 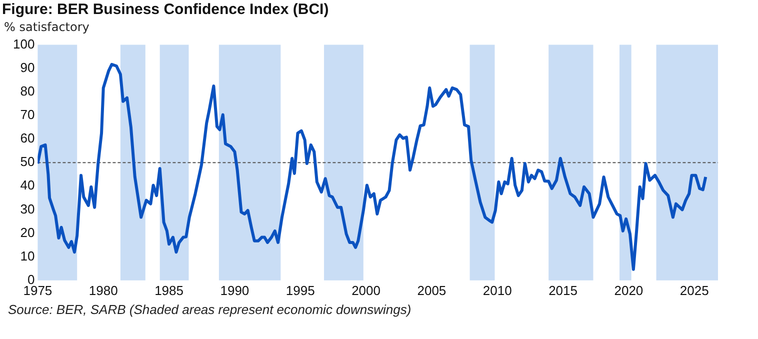 What do you see at coordinates (366, 290) in the screenshot?
I see `x-tick-label: 2000` at bounding box center [366, 290].